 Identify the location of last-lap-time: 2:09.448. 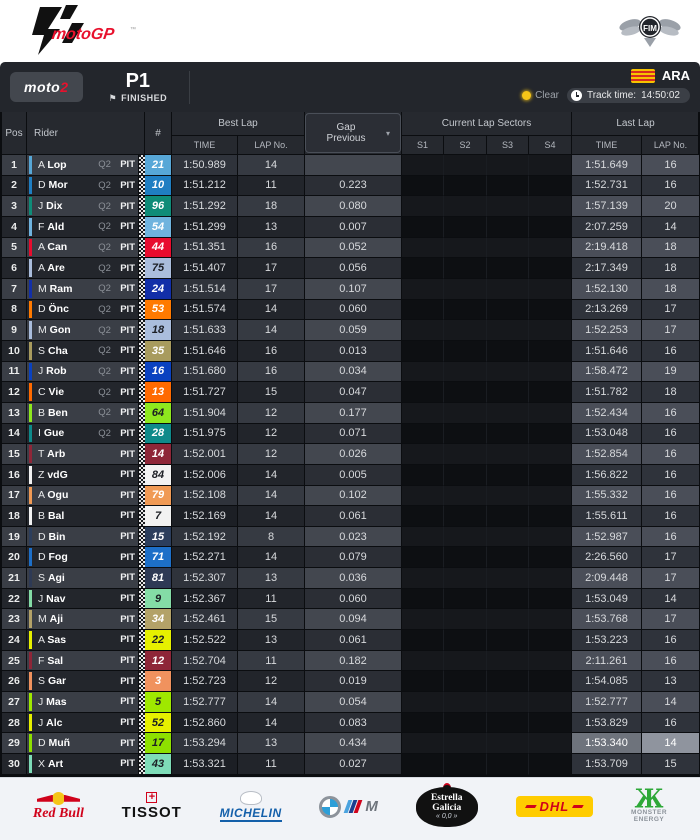
(607, 578).